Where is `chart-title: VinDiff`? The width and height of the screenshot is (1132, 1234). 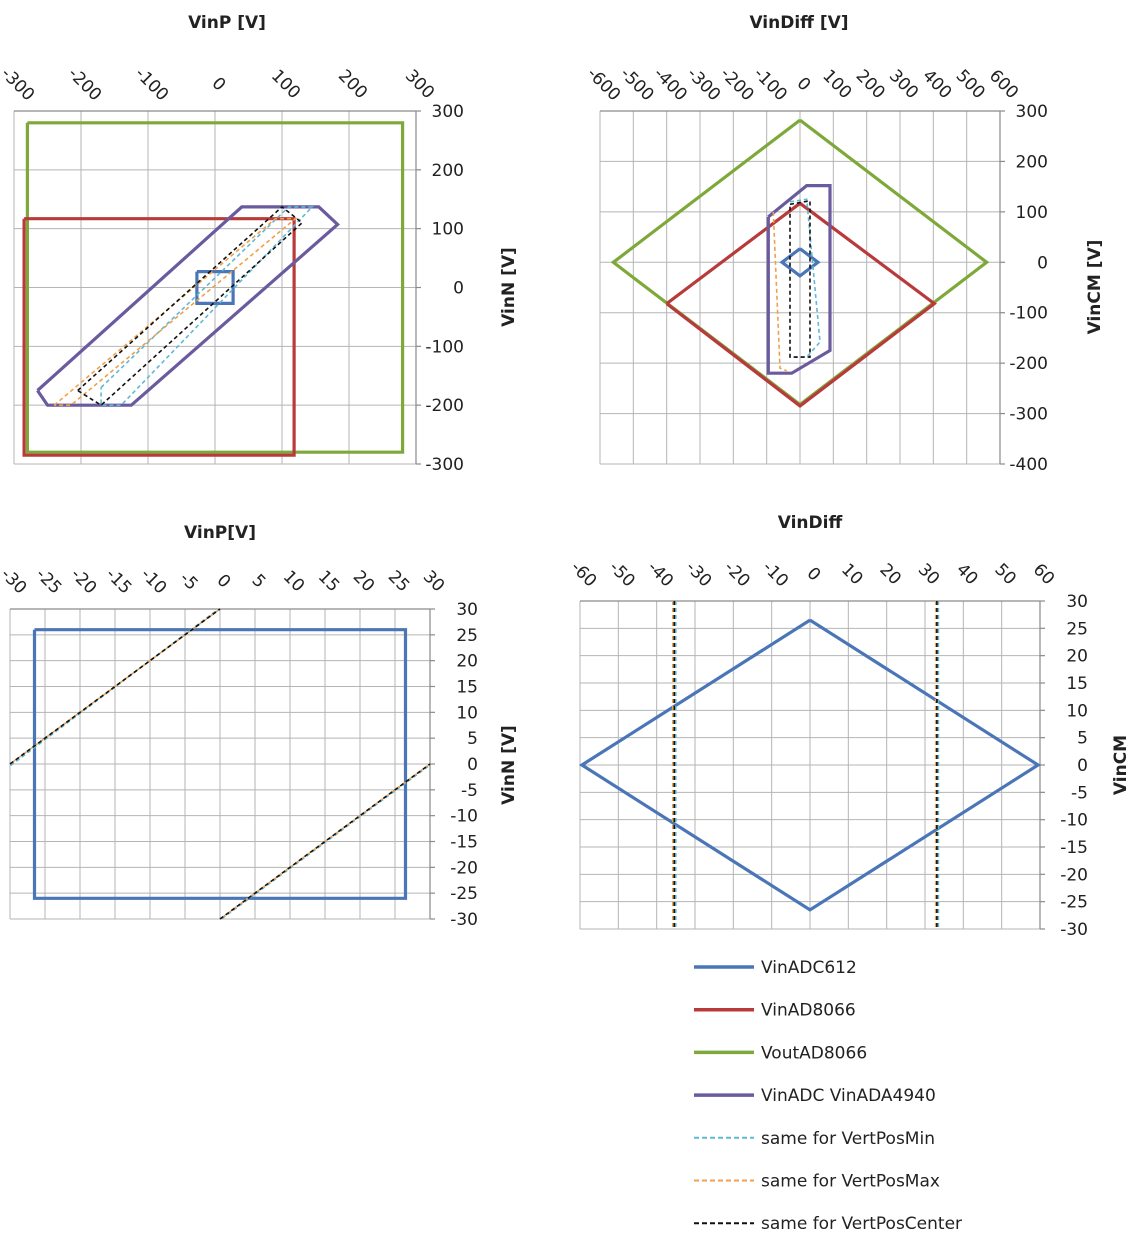 chart-title: VinDiff is located at coordinates (810, 523).